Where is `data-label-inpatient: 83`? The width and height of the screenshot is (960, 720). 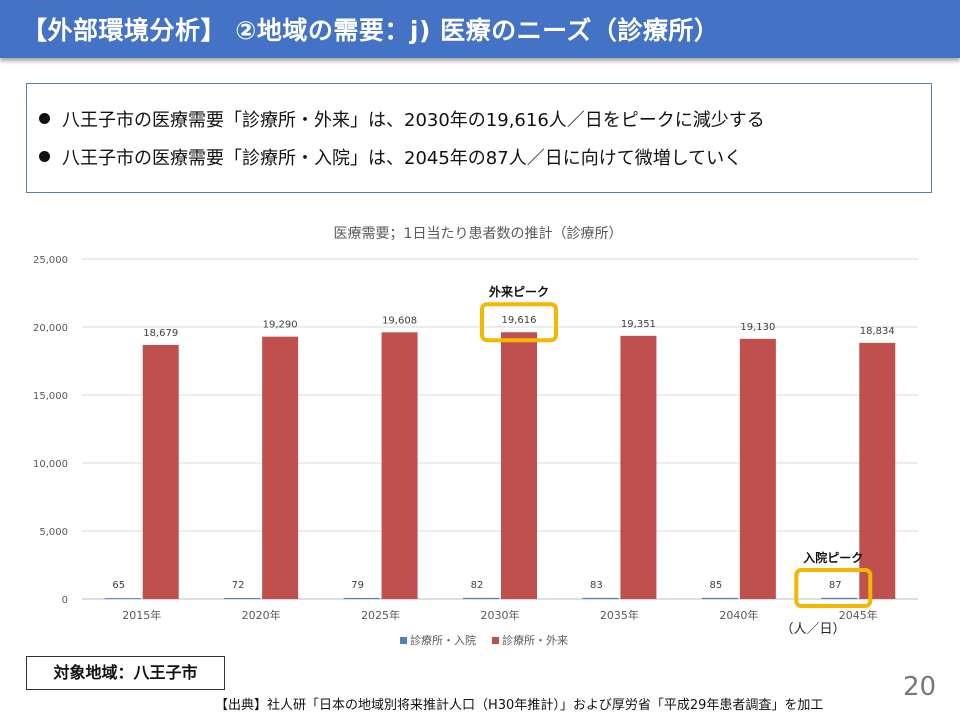
data-label-inpatient: 83 is located at coordinates (596, 585).